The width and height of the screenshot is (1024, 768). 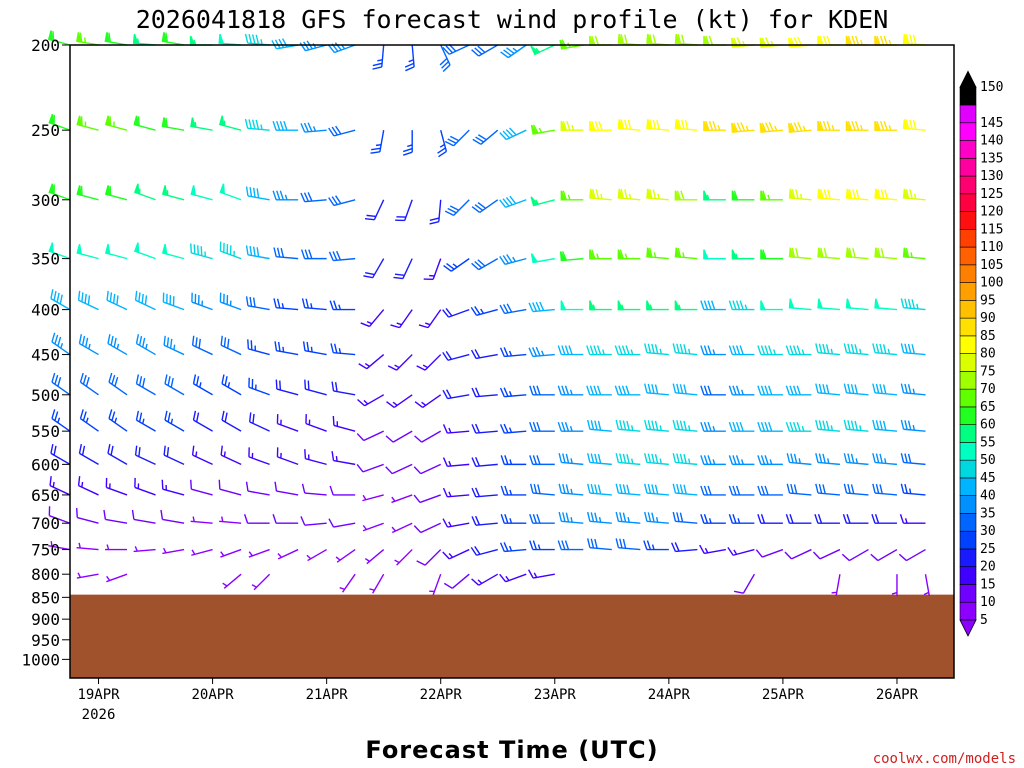 What do you see at coordinates (45, 464) in the screenshot?
I see `y-tick-label: 600` at bounding box center [45, 464].